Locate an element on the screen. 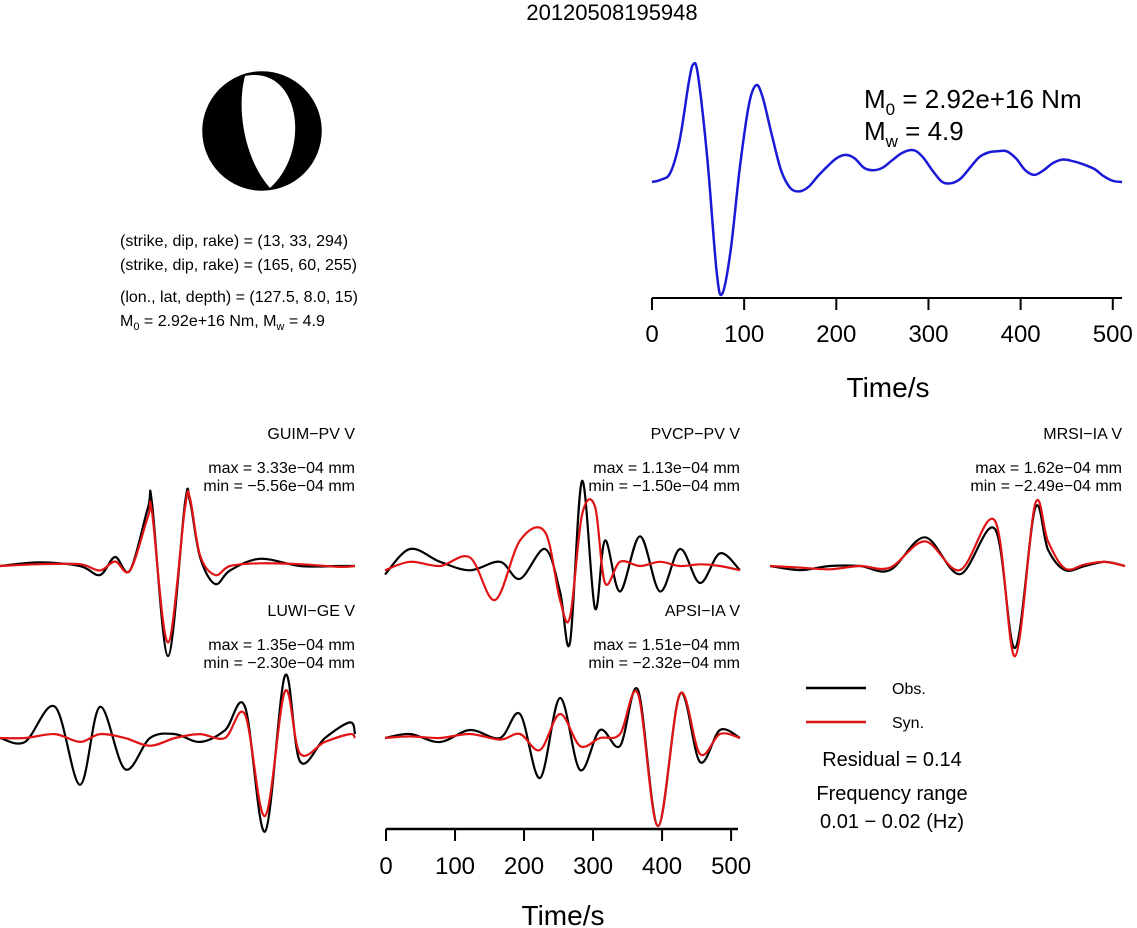 This screenshot has height=928, width=1137. stf-magnitude-label: Mw = 4.9 is located at coordinates (914, 133).